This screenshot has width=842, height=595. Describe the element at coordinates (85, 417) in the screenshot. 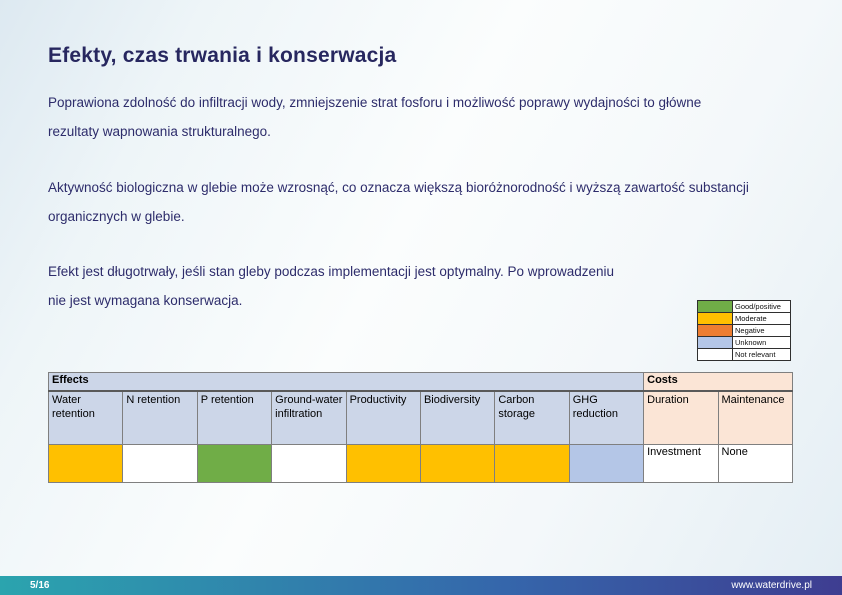

I see `effect-column-header: Water retention` at that location.